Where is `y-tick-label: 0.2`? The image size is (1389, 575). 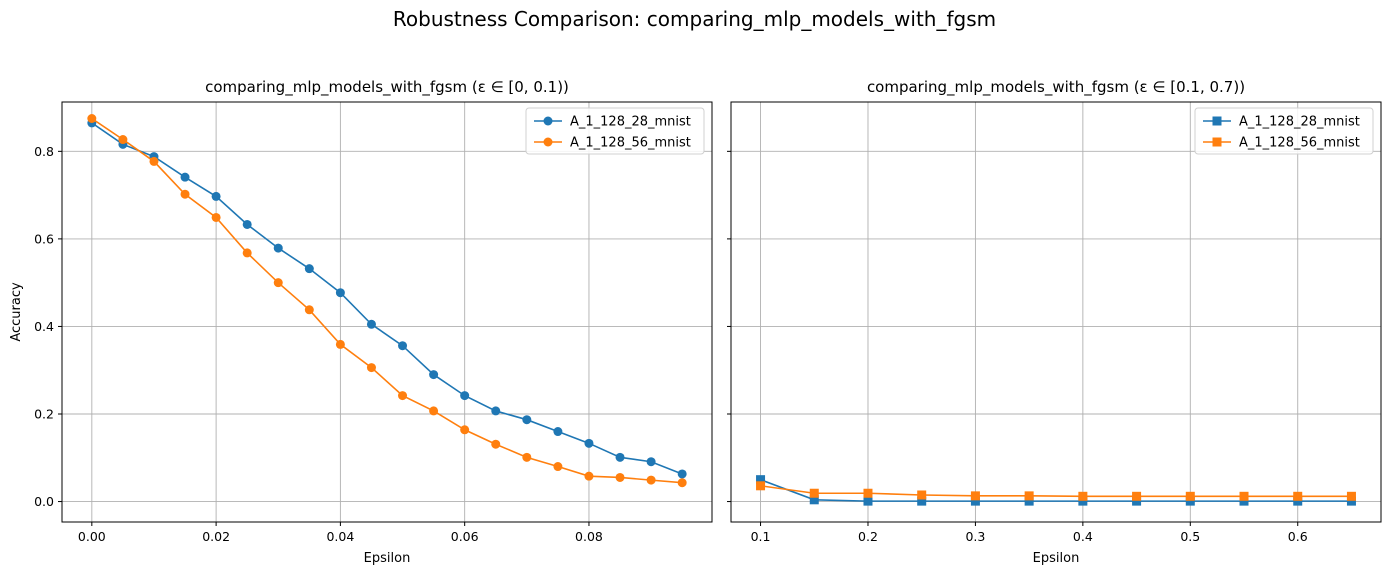
y-tick-label: 0.2 is located at coordinates (44, 414).